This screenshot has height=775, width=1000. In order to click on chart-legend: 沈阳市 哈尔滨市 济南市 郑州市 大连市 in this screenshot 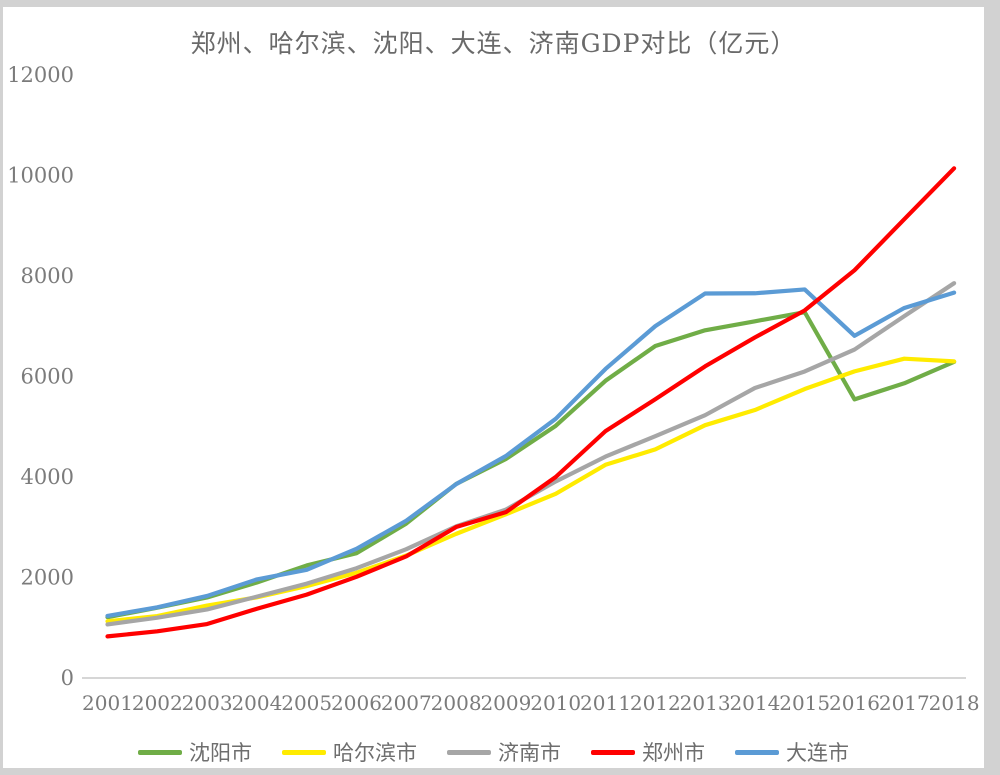, I will do `click(493, 752)`.